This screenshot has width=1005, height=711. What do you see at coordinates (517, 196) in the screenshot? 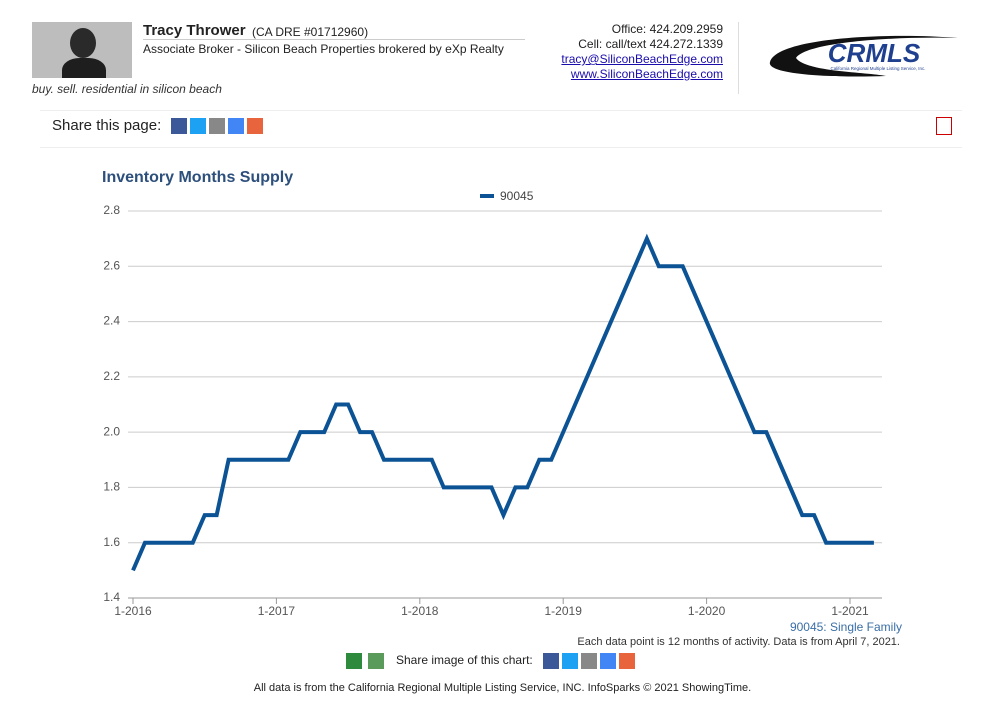
I see `legend-label: 90045` at bounding box center [517, 196].